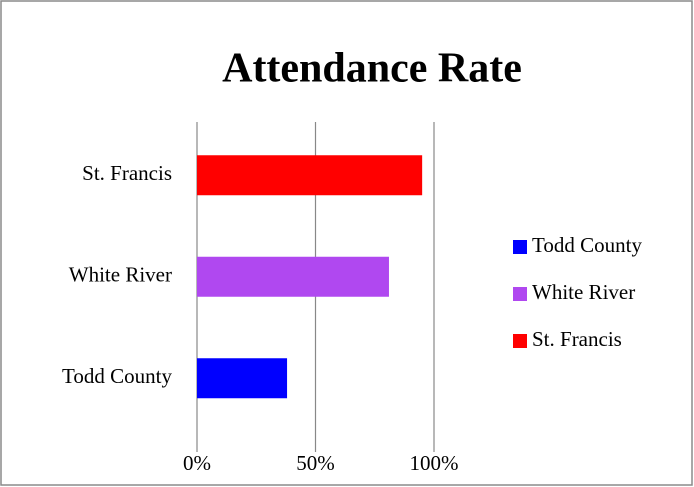 The height and width of the screenshot is (487, 694). Describe the element at coordinates (127, 173) in the screenshot. I see `y-tick-label: St. Francis` at that location.